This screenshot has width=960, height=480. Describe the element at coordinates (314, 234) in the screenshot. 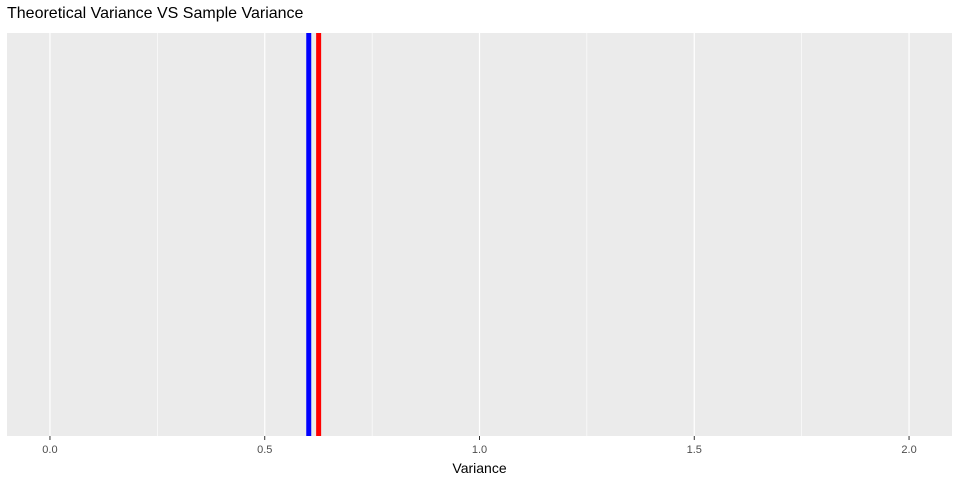

I see `series-lines` at that location.